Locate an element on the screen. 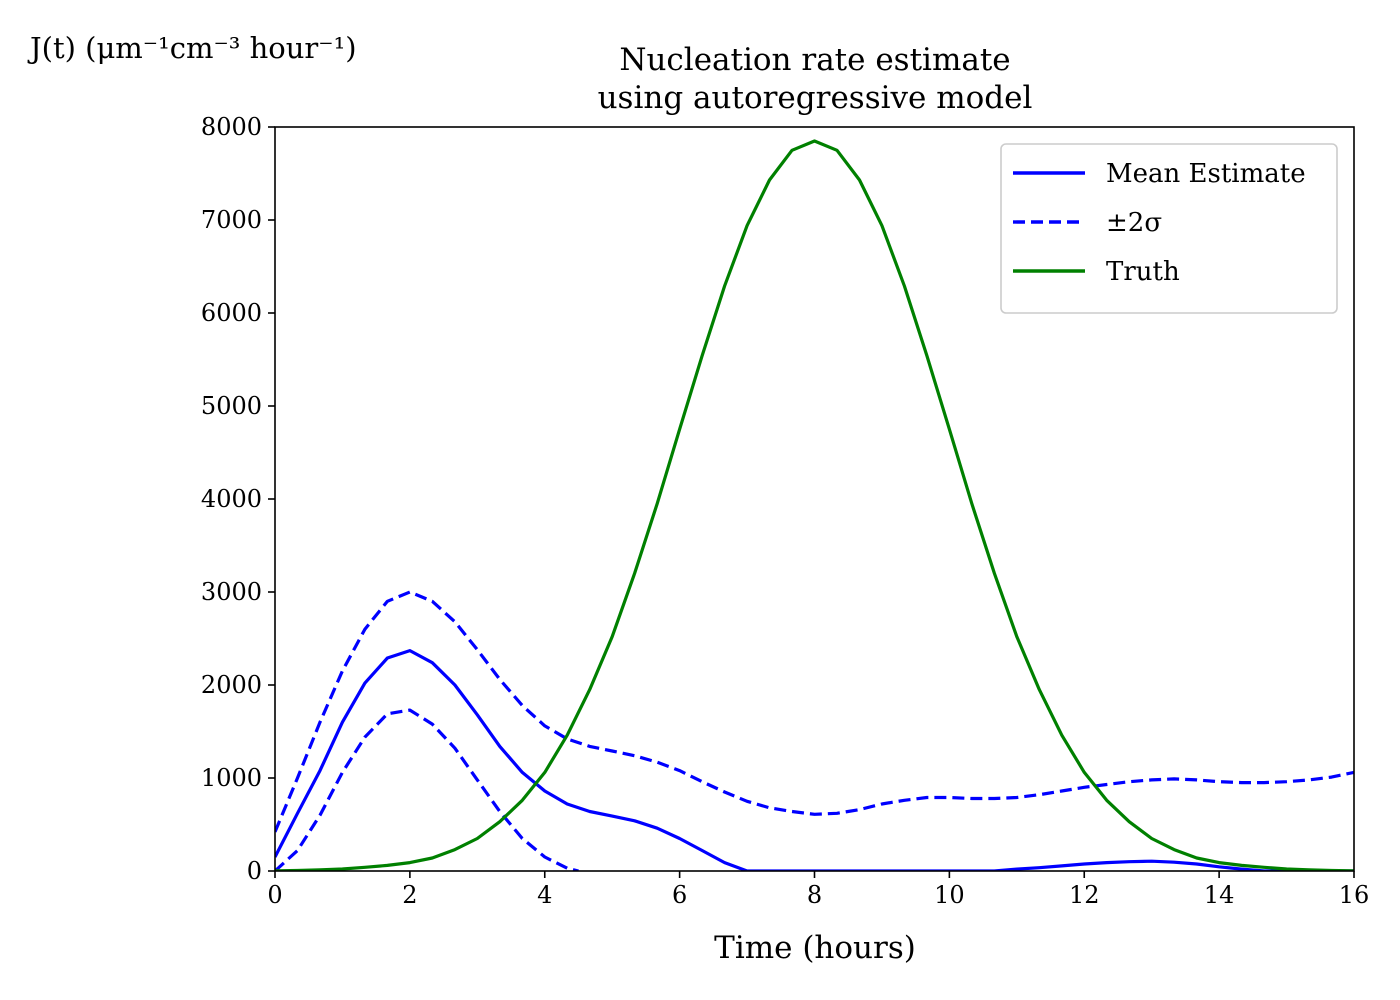  y-axis-label: J(t) (μm⁻¹cm⁻³ hour⁻¹) is located at coordinates (192, 48).